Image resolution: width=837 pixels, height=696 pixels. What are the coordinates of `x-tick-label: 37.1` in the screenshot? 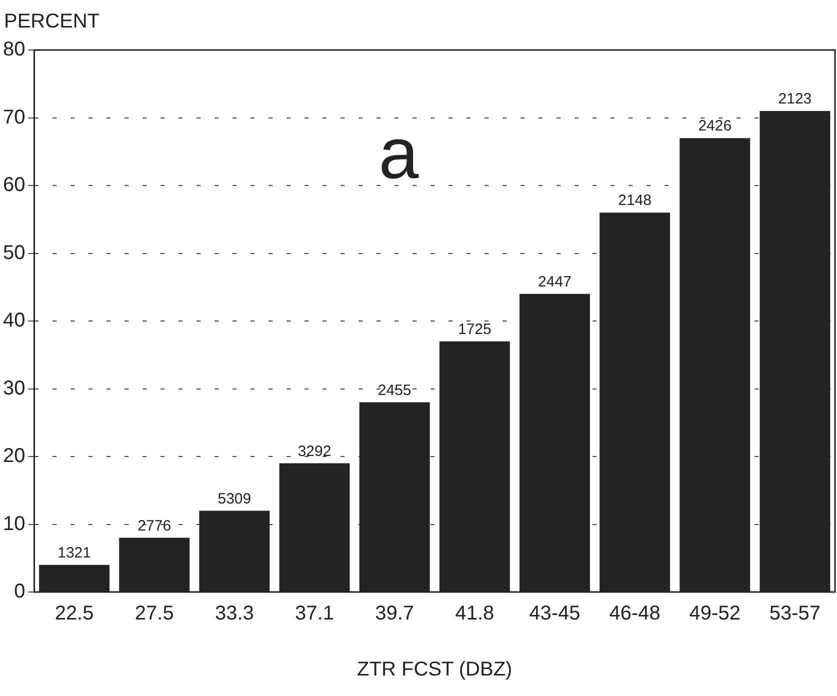 It's located at (314, 613).